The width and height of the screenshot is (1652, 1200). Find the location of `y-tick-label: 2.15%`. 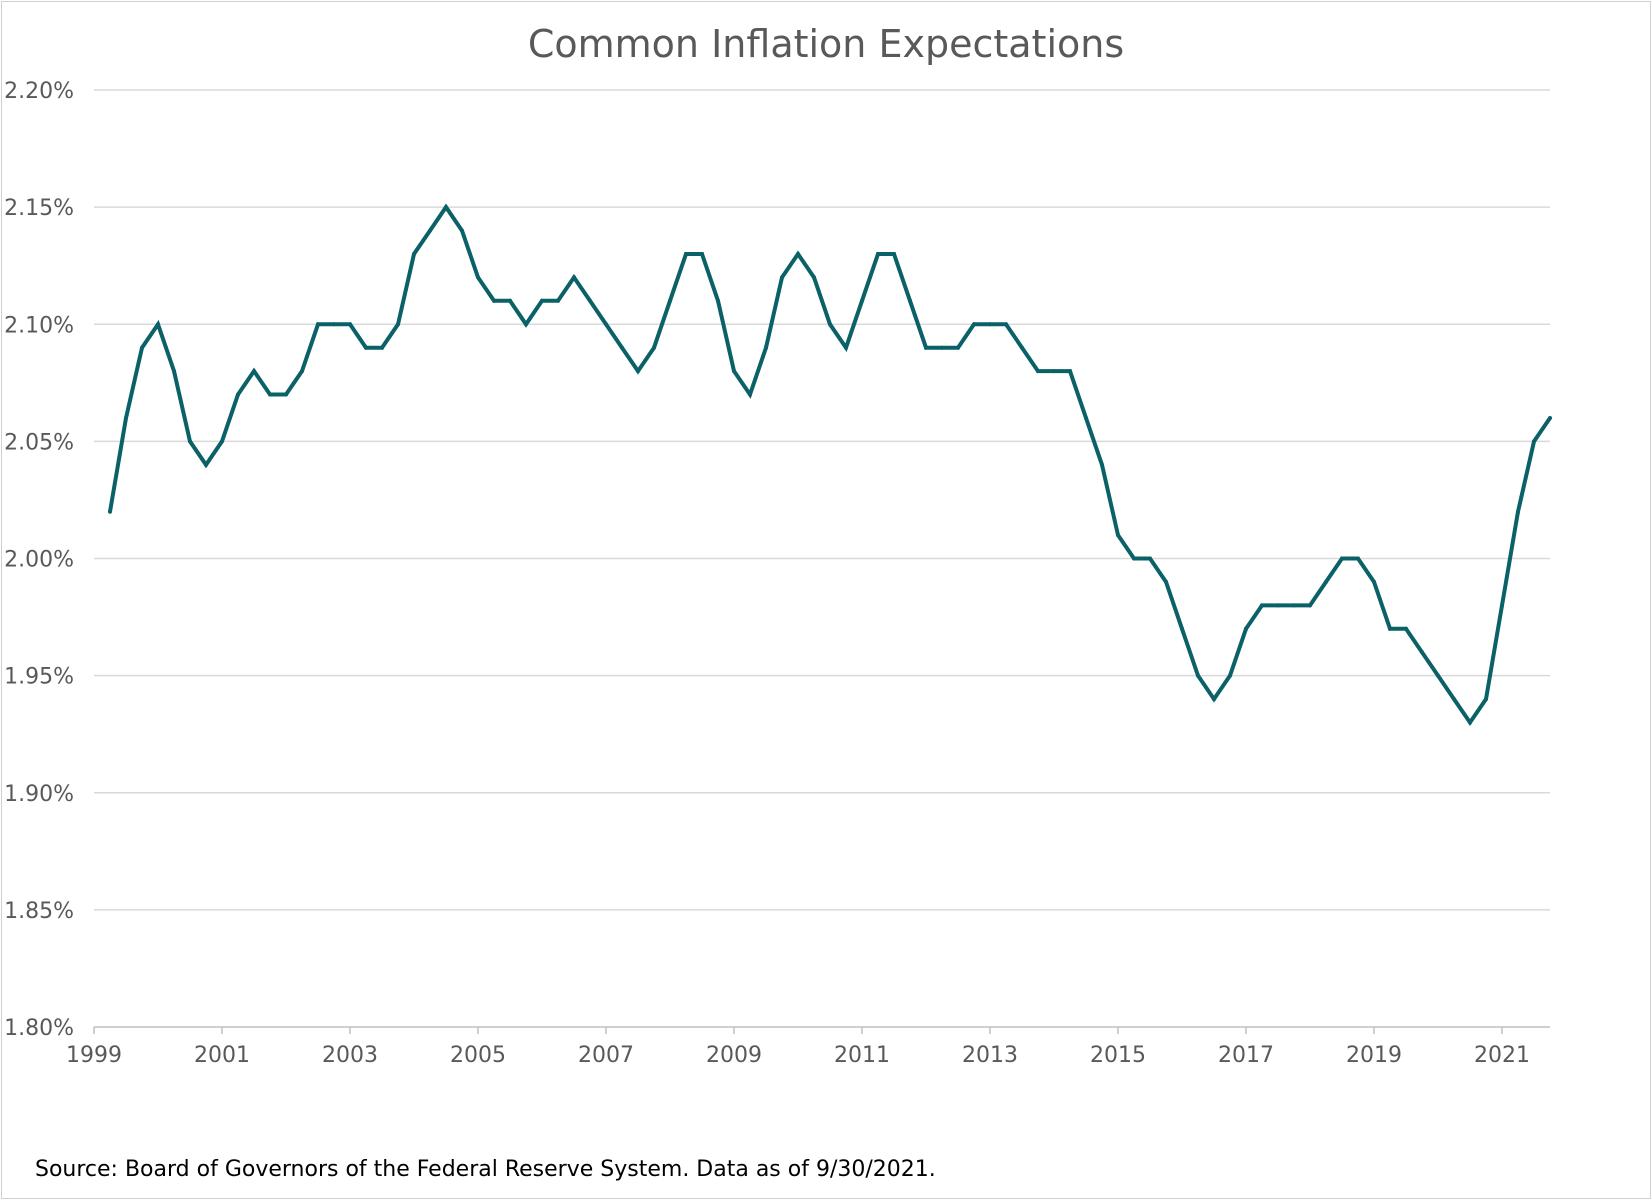

y-tick-label: 2.15% is located at coordinates (39, 208).